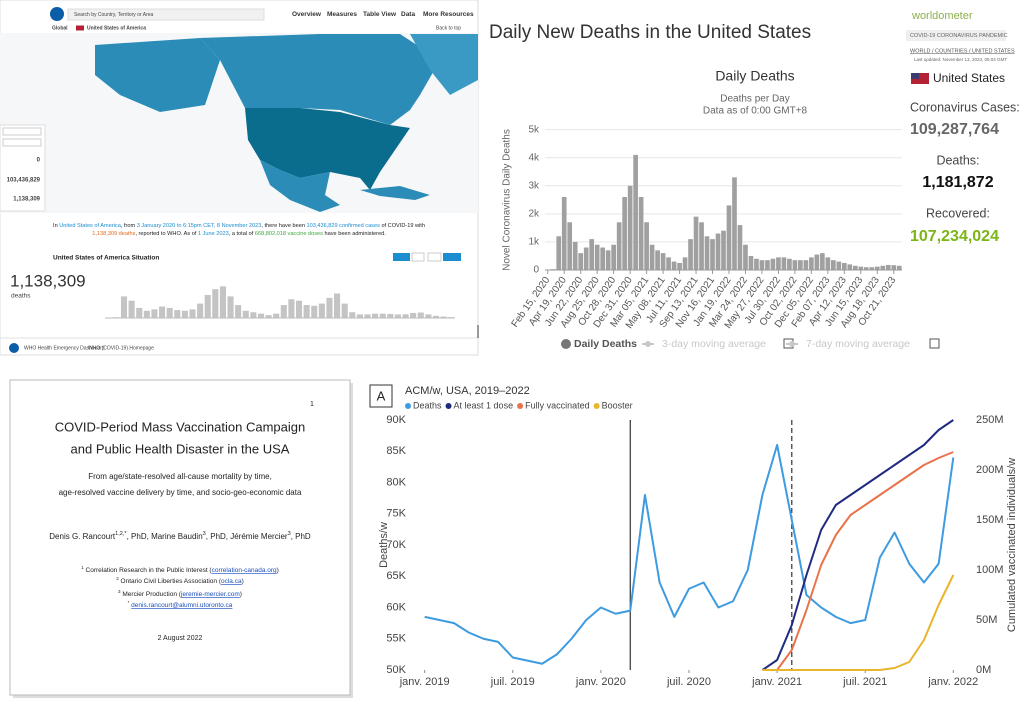 The height and width of the screenshot is (704, 1024). Describe the element at coordinates (714, 344) in the screenshot. I see `legend-label: 3-day moving average` at that location.